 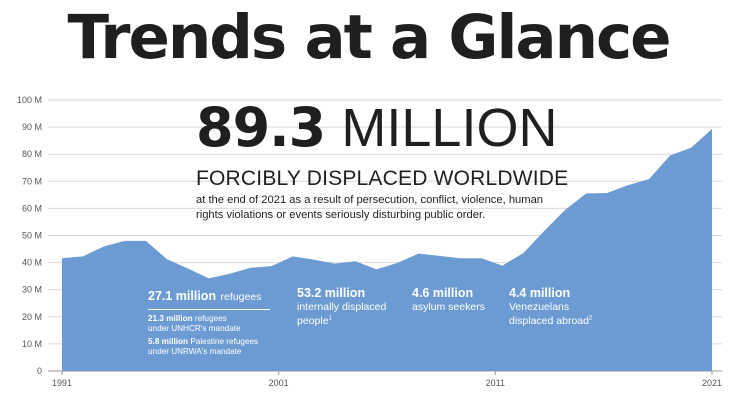 I want to click on idp-line1: internally displaced, so click(x=342, y=307).